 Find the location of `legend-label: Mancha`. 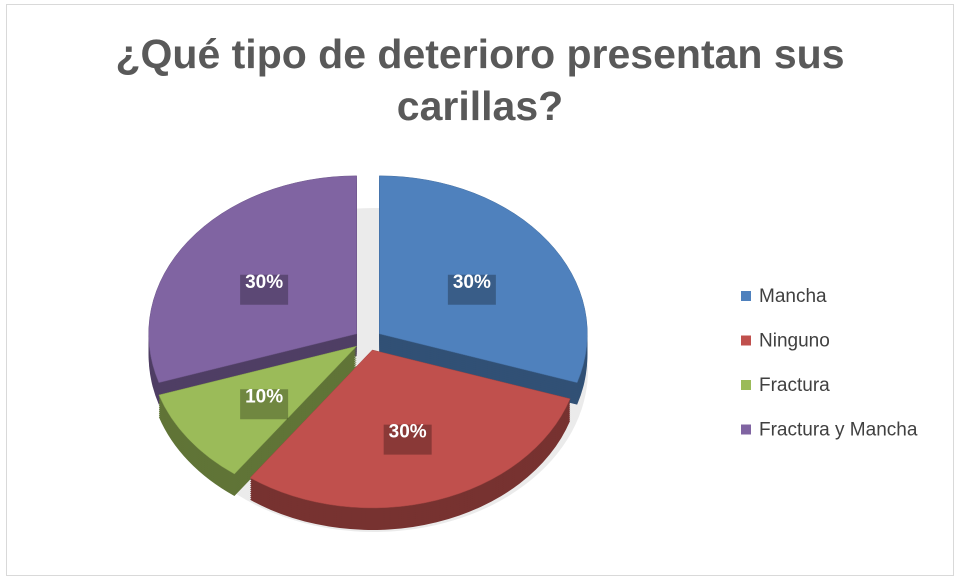

legend-label: Mancha is located at coordinates (793, 296).